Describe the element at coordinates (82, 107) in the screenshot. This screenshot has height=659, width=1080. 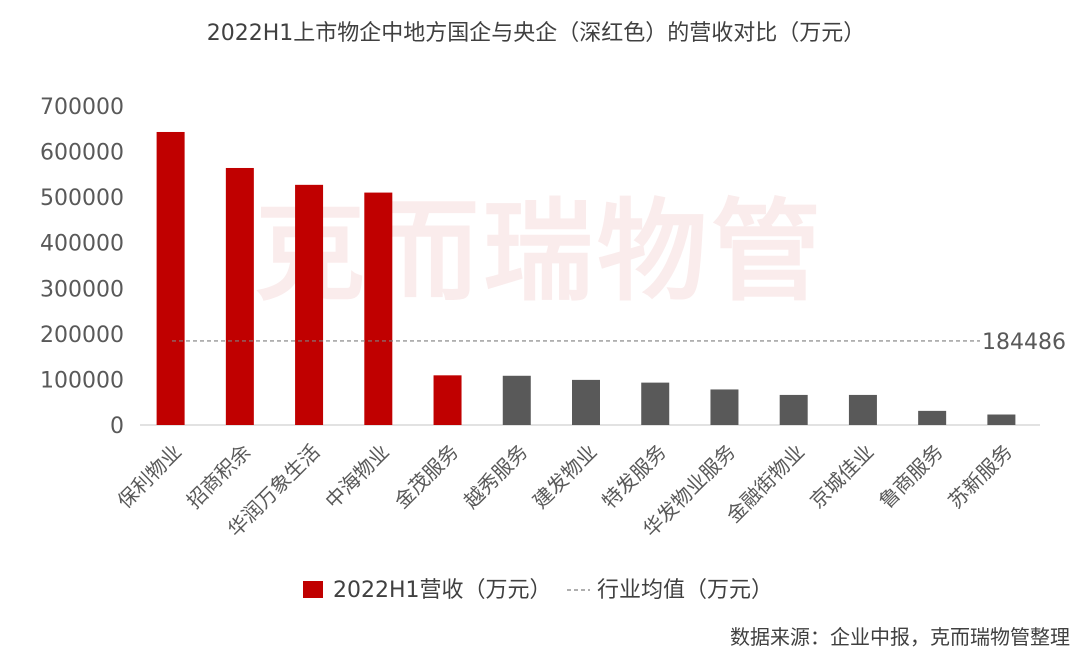
I see `y-tick-label: 700000` at that location.